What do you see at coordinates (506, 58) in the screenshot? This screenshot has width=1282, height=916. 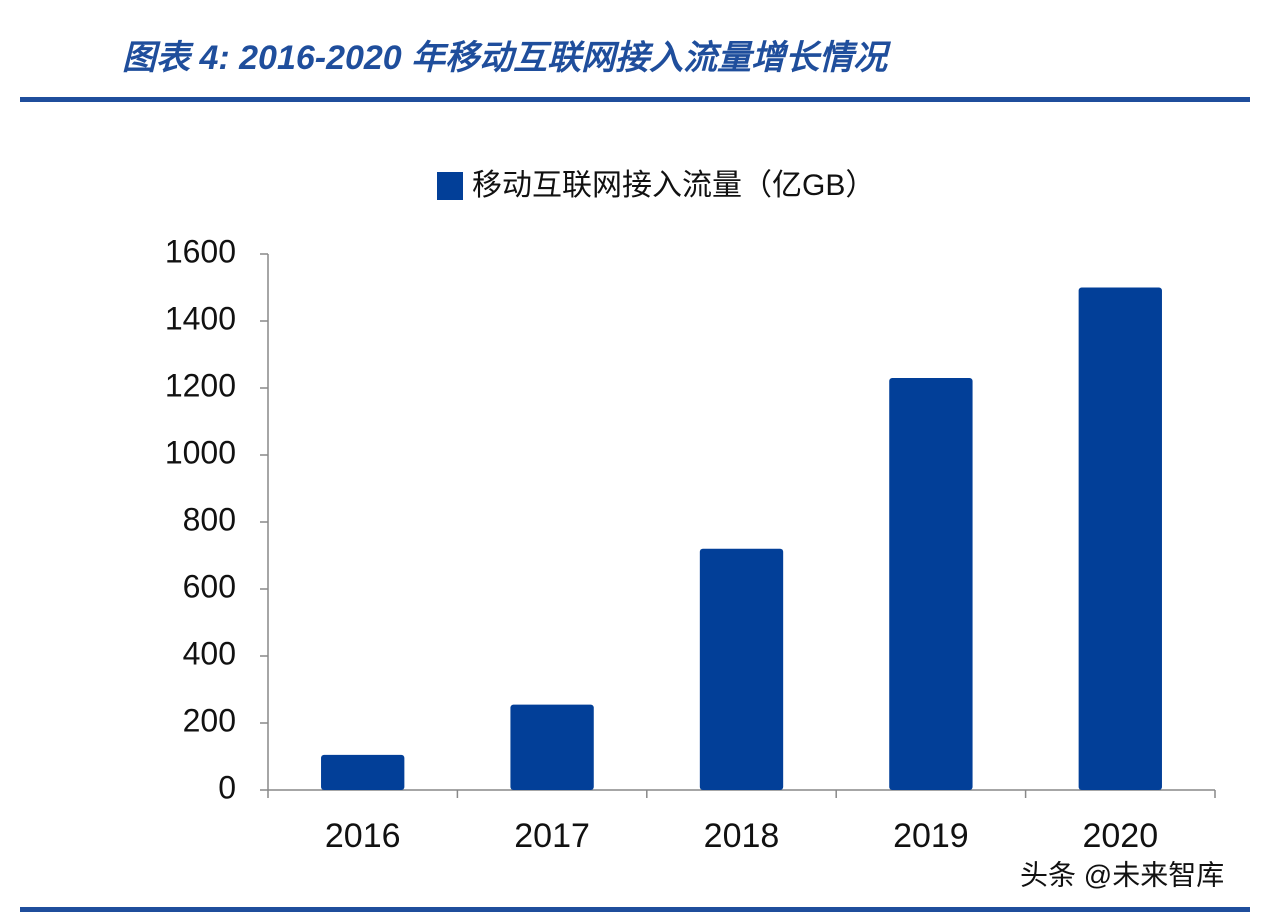 I see `chart-title: 图表 4: 2016-2020 年移动互联网接入流量增长情况` at bounding box center [506, 58].